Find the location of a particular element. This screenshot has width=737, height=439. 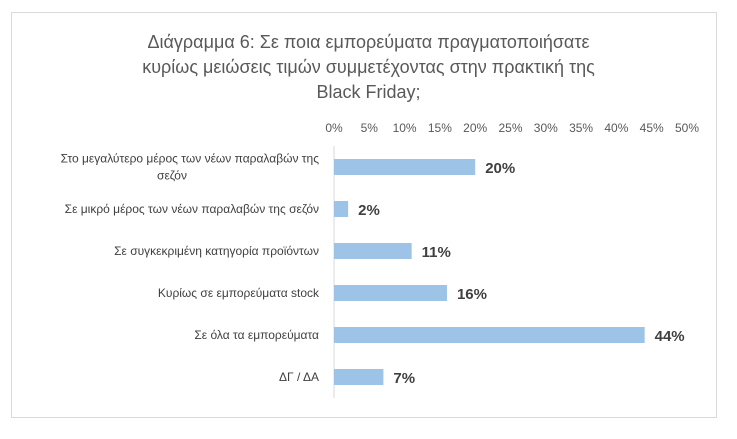

data-label: 44% is located at coordinates (670, 336).